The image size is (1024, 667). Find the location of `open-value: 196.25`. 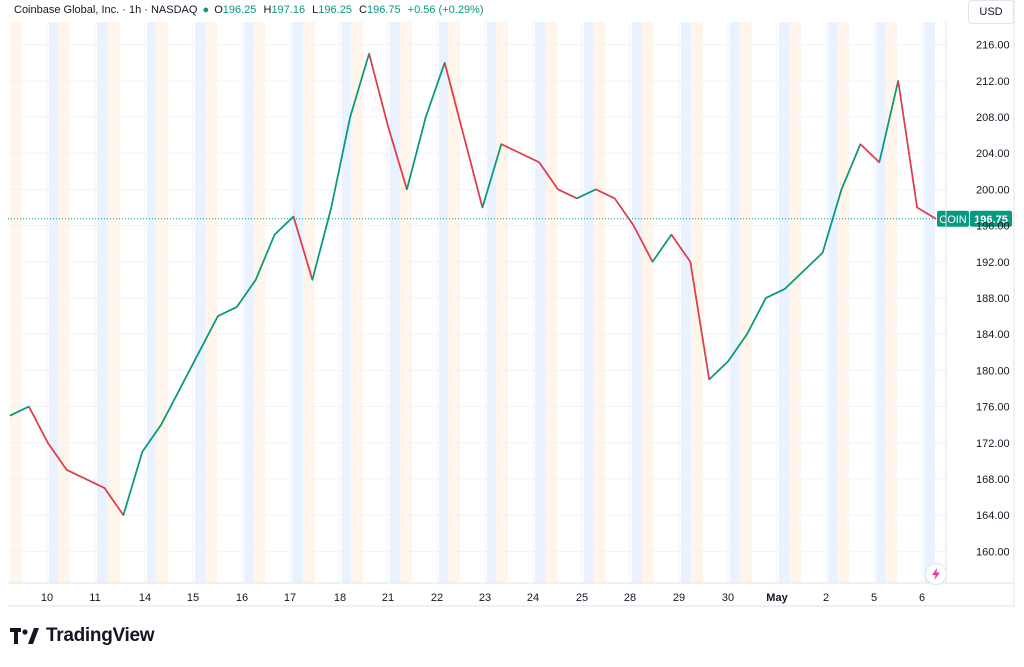

open-value: 196.25 is located at coordinates (239, 10).